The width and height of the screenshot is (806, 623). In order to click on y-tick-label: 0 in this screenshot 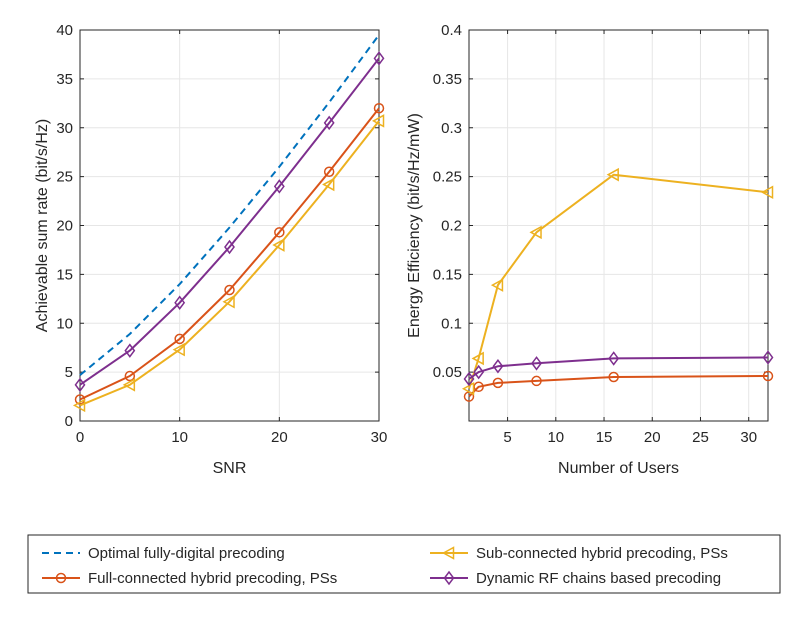, I will do `click(69, 421)`.